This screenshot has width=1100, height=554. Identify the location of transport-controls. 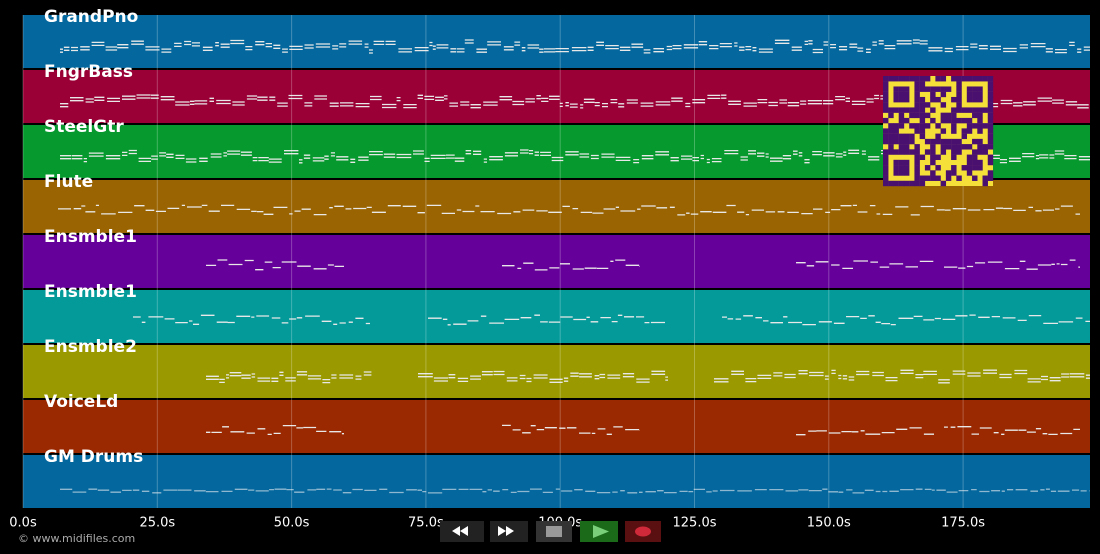
(550, 531).